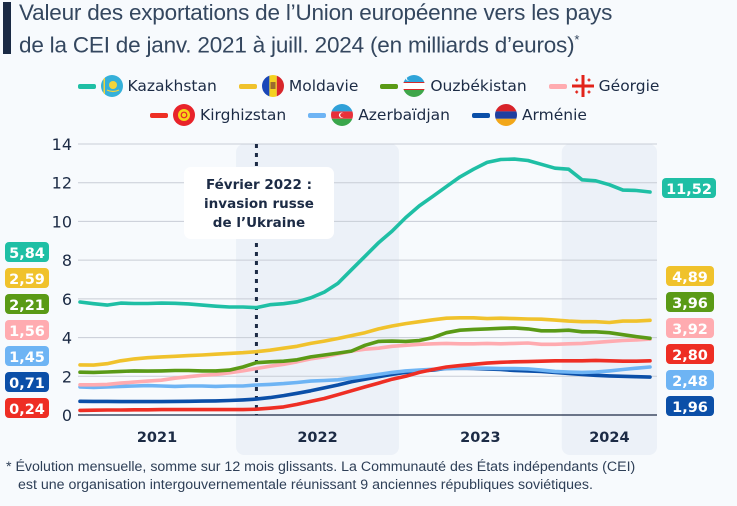  I want to click on start-value-label: 1,45, so click(27, 358).